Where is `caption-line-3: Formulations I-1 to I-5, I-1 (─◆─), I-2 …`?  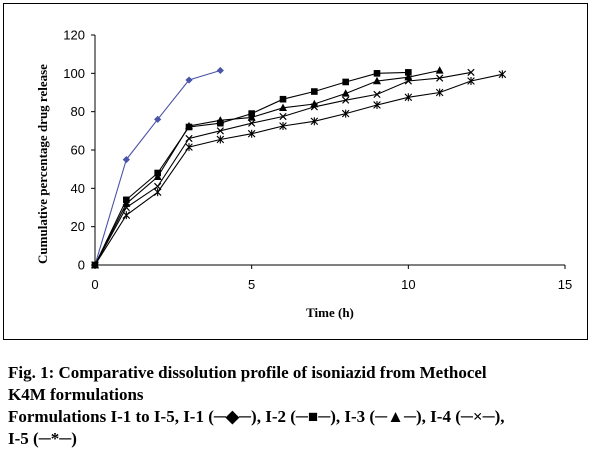 caption-line-3: Formulations I-1 to I-5, I-1 (─◆─), I-2 … is located at coordinates (256, 416).